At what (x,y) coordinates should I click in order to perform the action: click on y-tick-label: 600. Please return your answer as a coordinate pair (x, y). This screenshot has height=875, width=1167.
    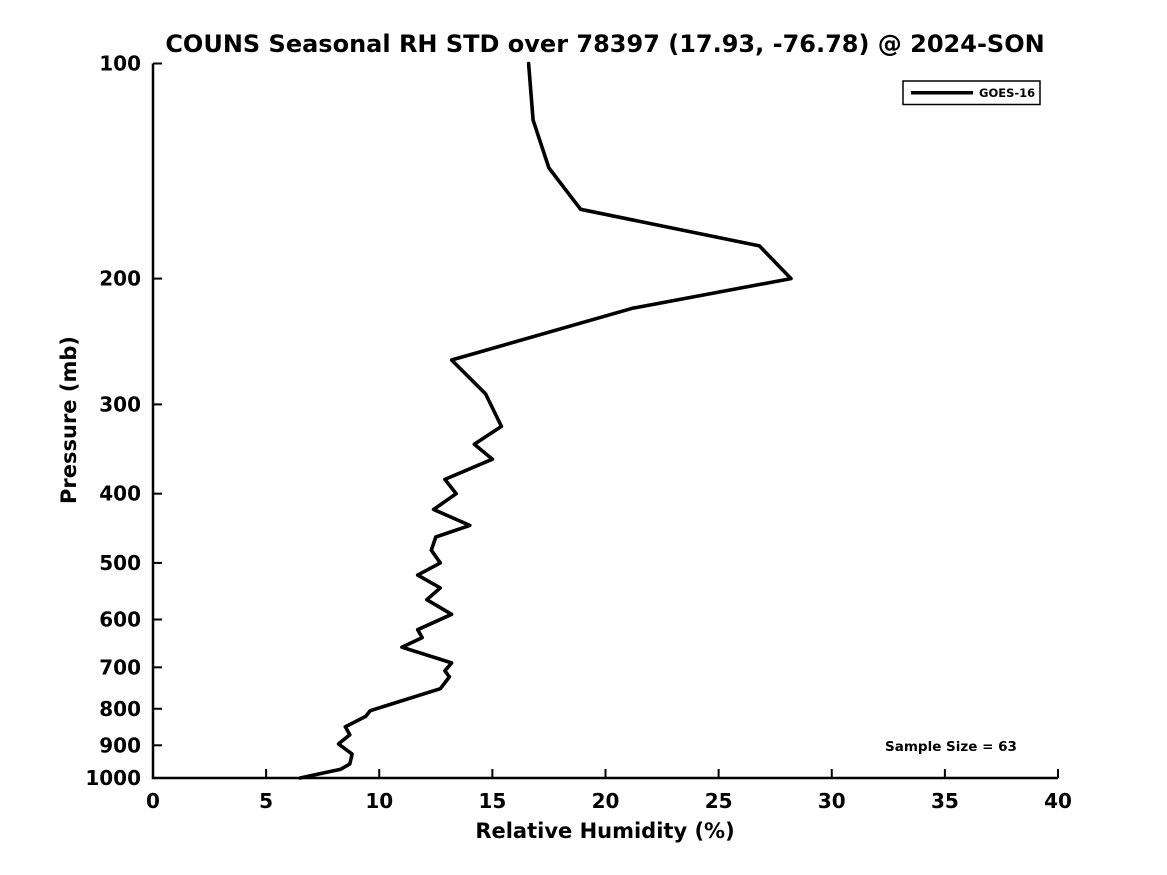
    Looking at the image, I should click on (120, 619).